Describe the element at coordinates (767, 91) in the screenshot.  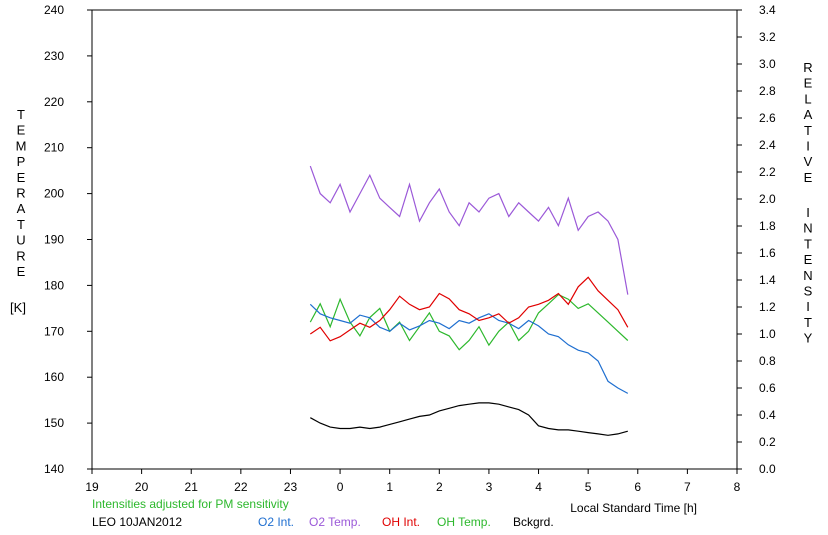
I see `y-right-tick-label: 2.8` at that location.